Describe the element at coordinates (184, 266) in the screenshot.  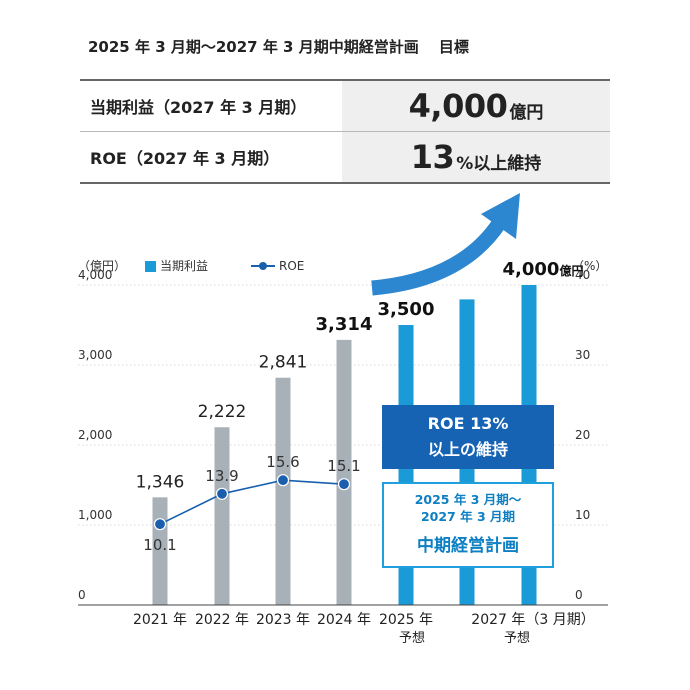
I see `legend-profit-label: 当期利益` at that location.